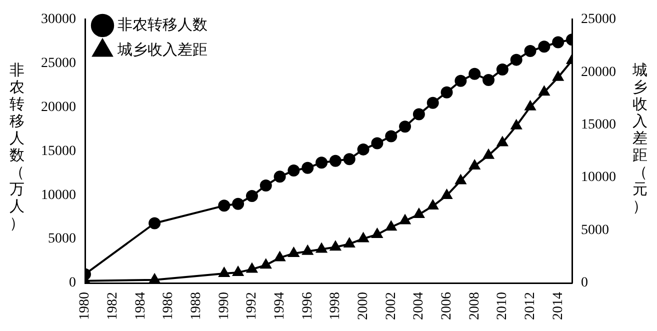 This screenshot has width=657, height=331. Describe the element at coordinates (419, 306) in the screenshot. I see `x-tick-label: 2004` at that location.